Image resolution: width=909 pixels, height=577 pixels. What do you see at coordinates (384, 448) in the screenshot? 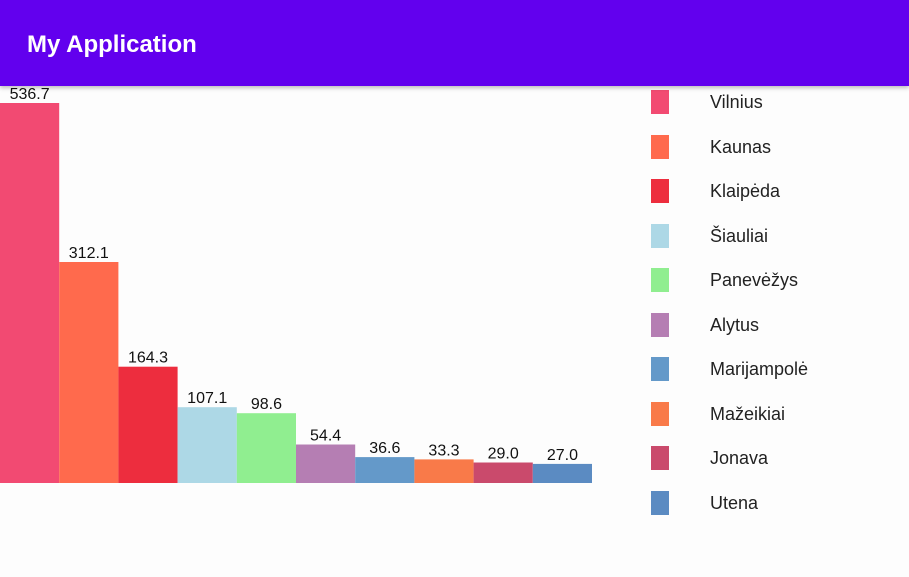
I see `bar-value-label: 36.6` at bounding box center [384, 448].